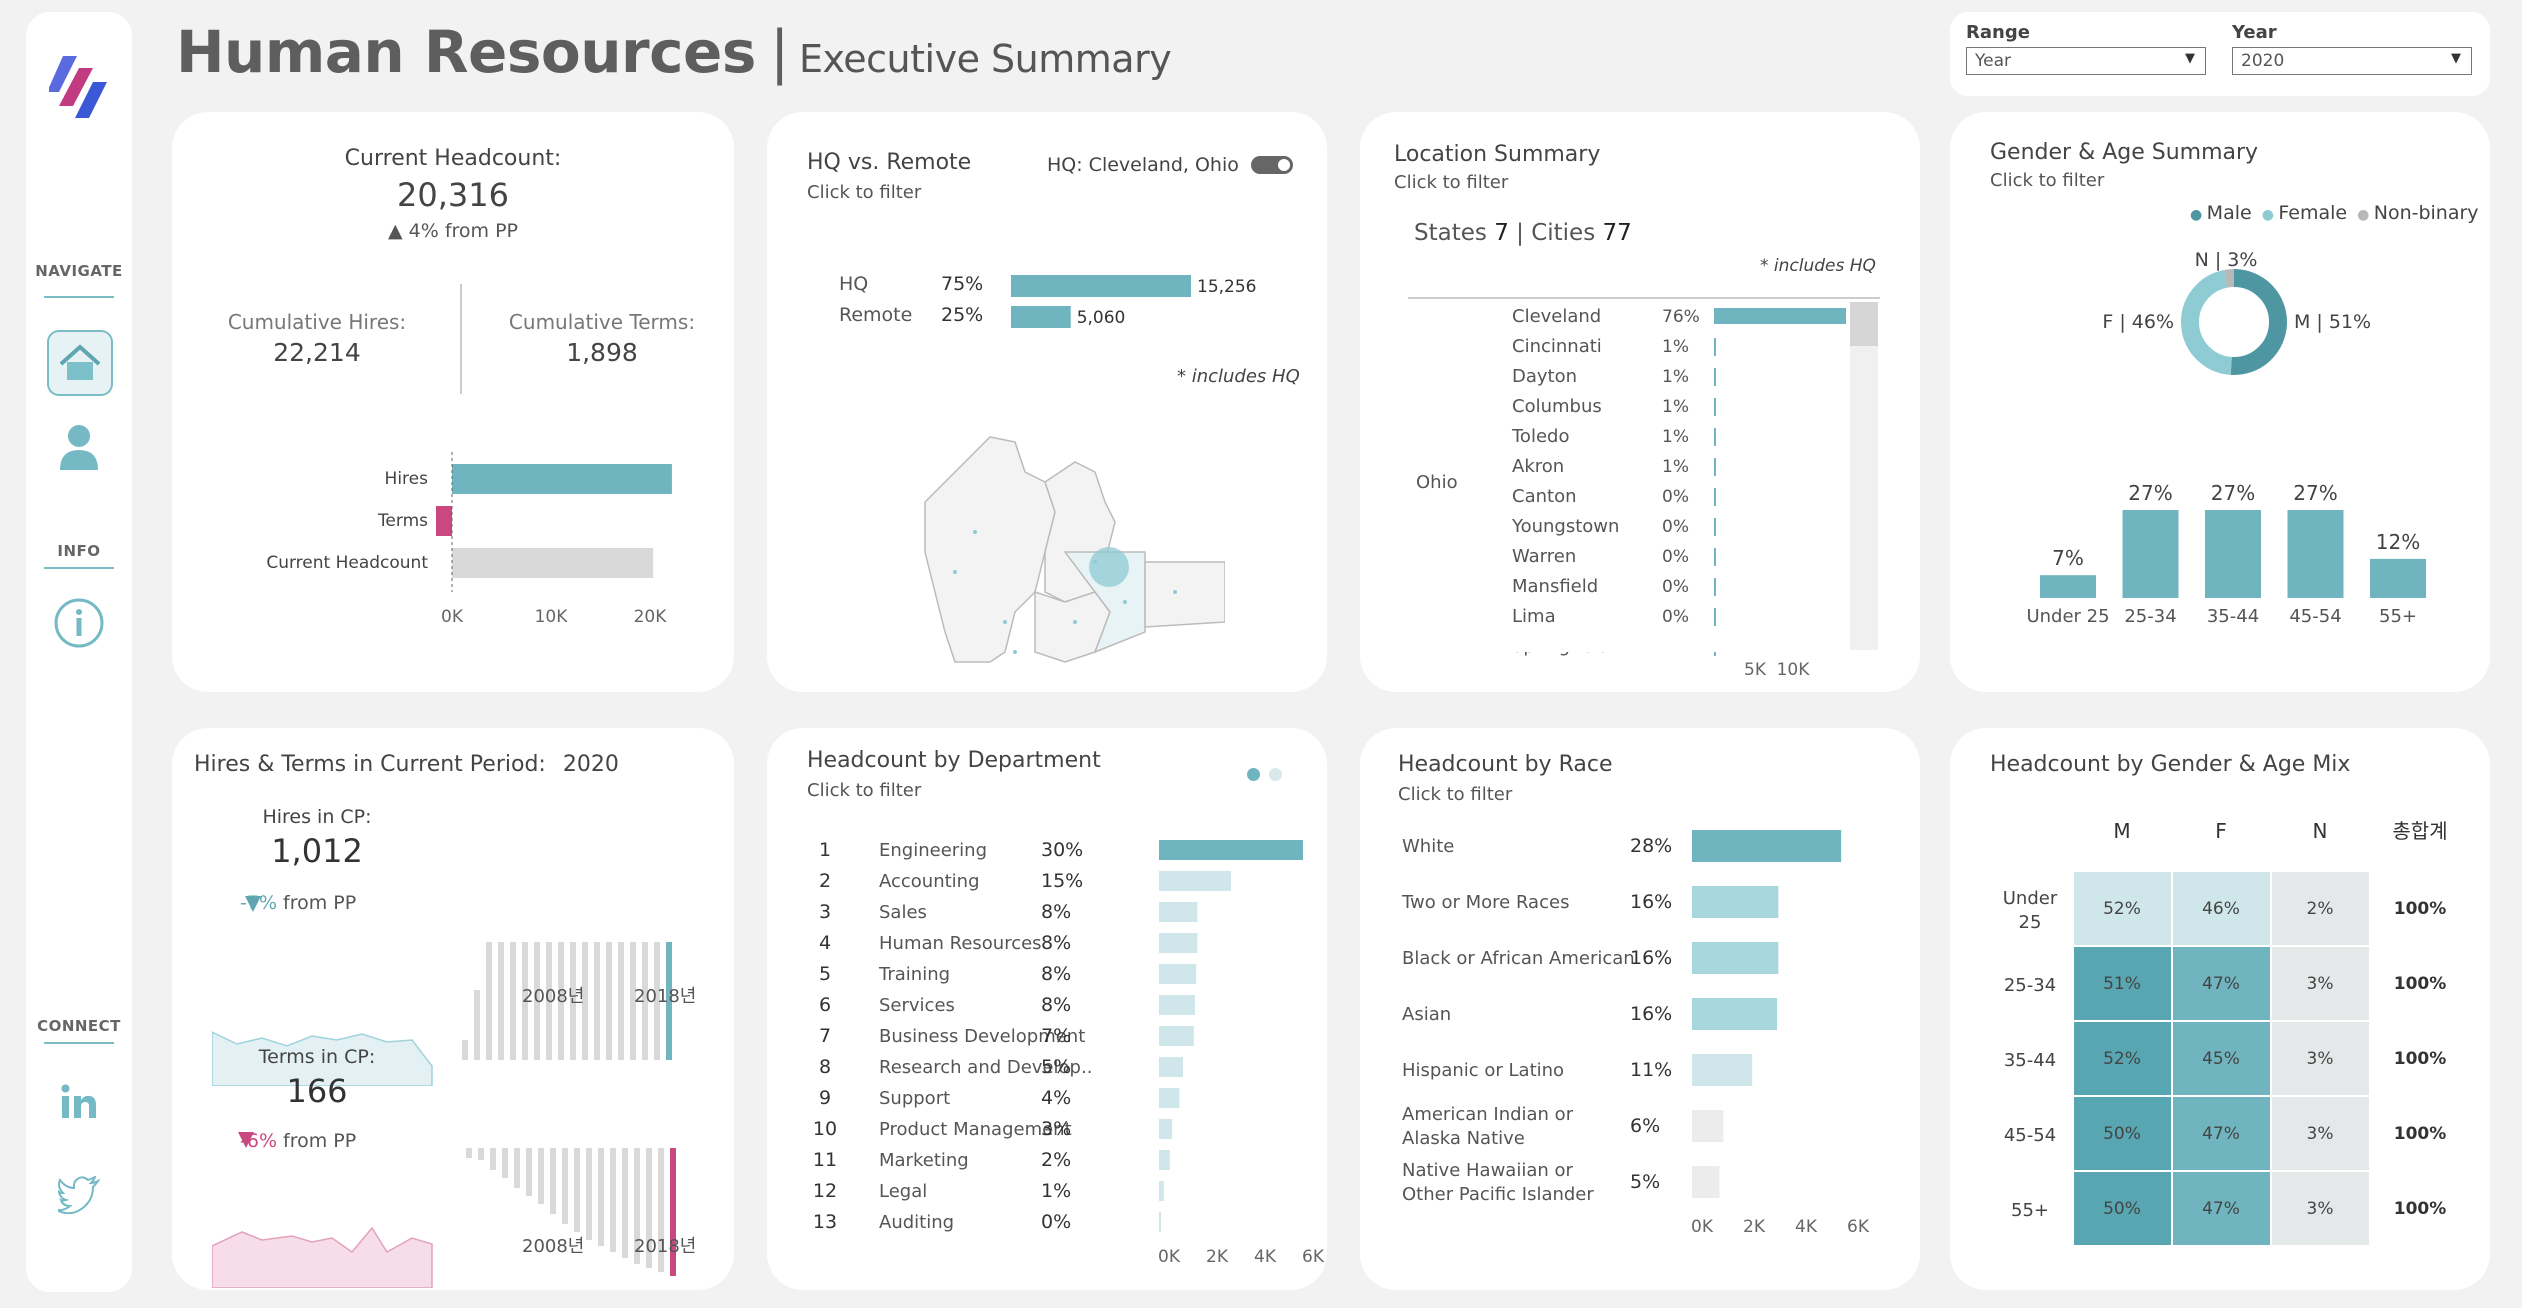 Image resolution: width=2522 pixels, height=1308 pixels. Describe the element at coordinates (1544, 496) in the screenshot. I see `city-label: Canton` at that location.